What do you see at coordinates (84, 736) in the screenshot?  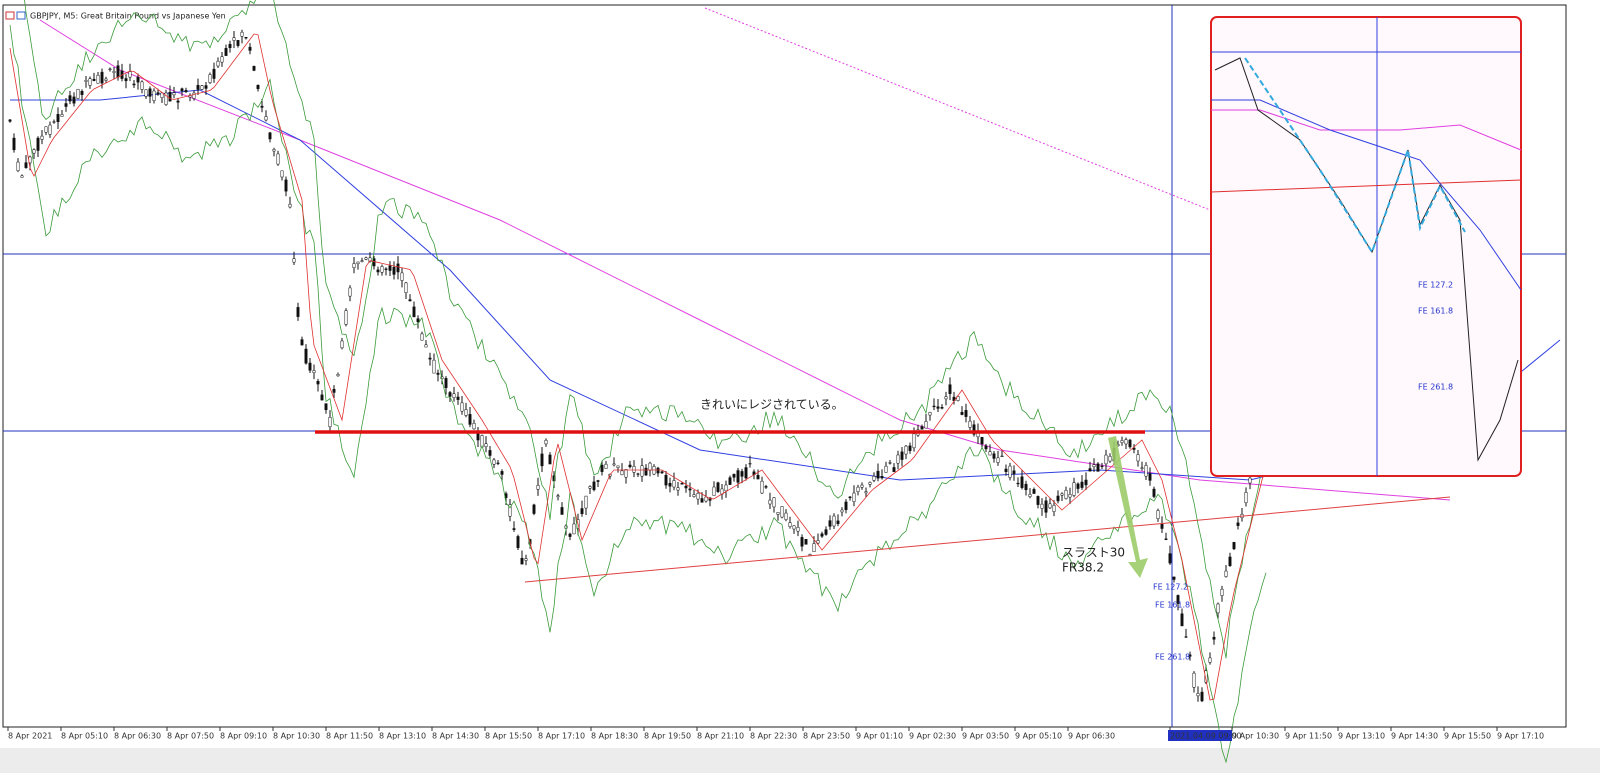 I see `x-tick-label: 8 Apr 05:10` at bounding box center [84, 736].